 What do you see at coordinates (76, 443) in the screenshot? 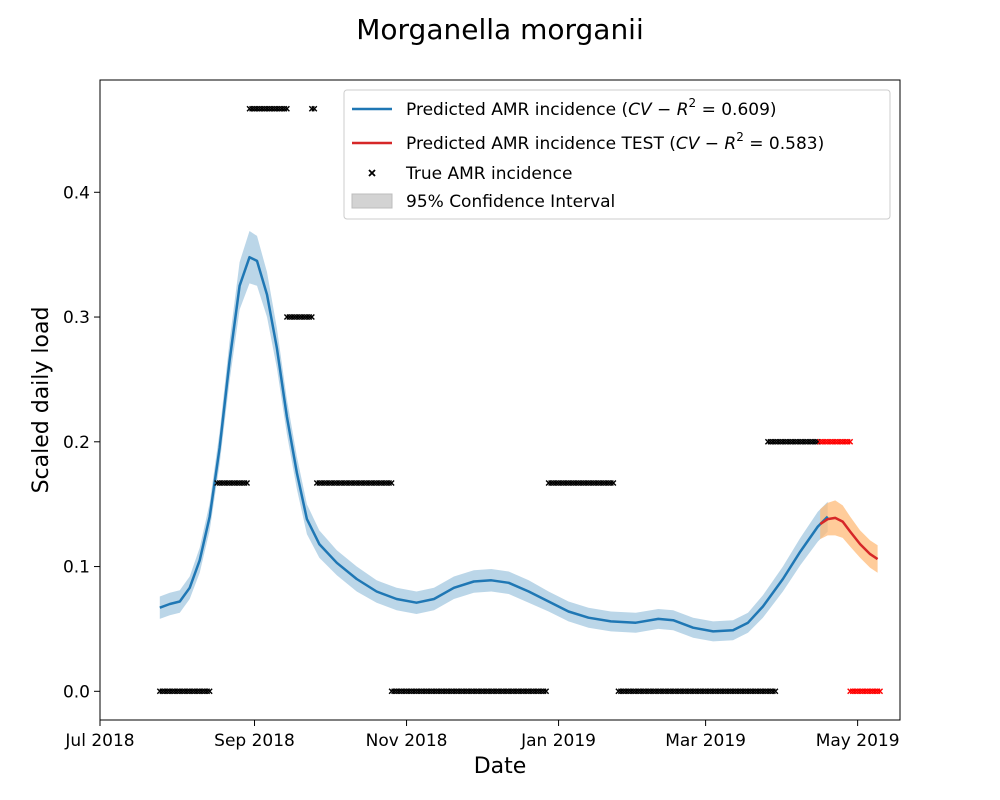
I see `y-tick-label: 0.2` at bounding box center [76, 443].